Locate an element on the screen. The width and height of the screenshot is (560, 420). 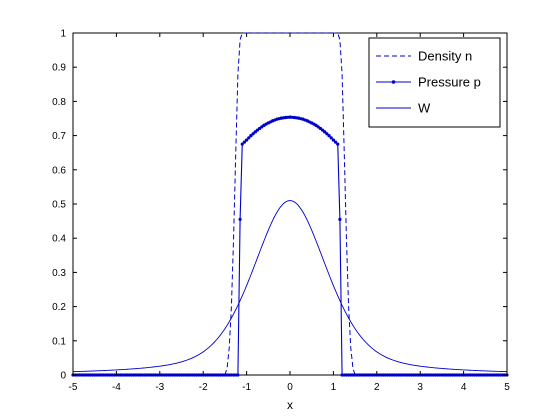
x-tick-label: -1 is located at coordinates (246, 387).